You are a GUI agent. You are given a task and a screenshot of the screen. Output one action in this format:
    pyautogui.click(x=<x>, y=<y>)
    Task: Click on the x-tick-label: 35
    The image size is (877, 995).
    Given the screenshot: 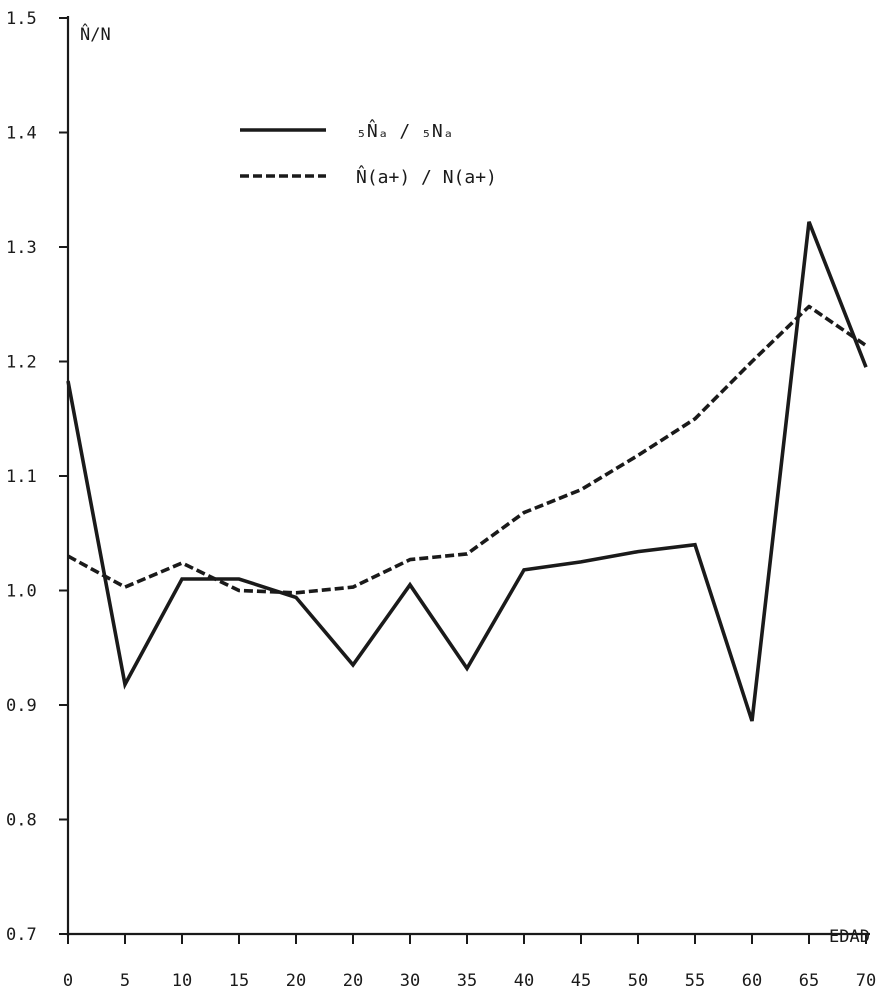 What is the action you would take?
    pyautogui.click(x=467, y=981)
    